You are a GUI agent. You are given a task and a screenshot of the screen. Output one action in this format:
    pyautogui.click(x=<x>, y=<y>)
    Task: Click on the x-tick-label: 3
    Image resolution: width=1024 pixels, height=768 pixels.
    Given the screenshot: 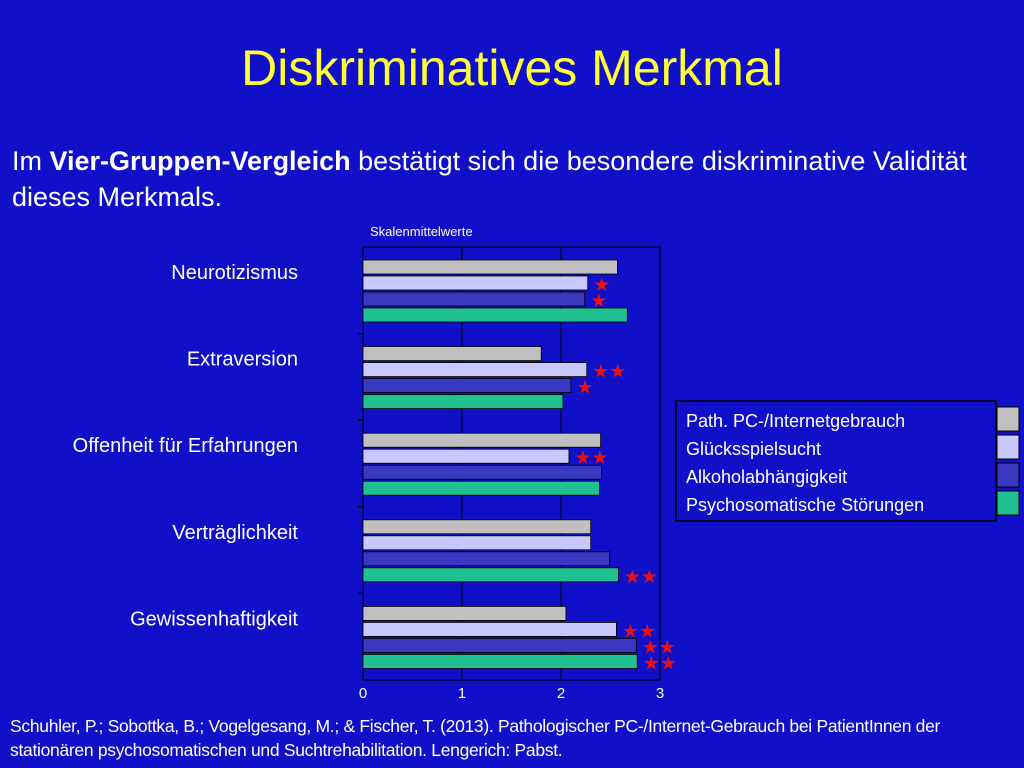 What is the action you would take?
    pyautogui.click(x=660, y=693)
    